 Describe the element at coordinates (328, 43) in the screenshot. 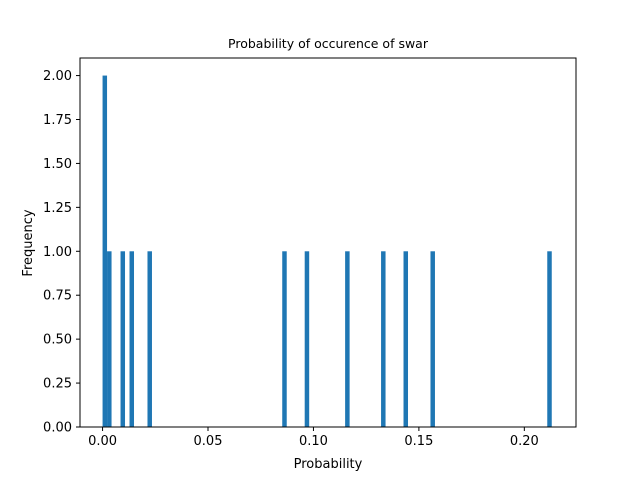

I see `chart-title: Probability of occurence of swar` at that location.